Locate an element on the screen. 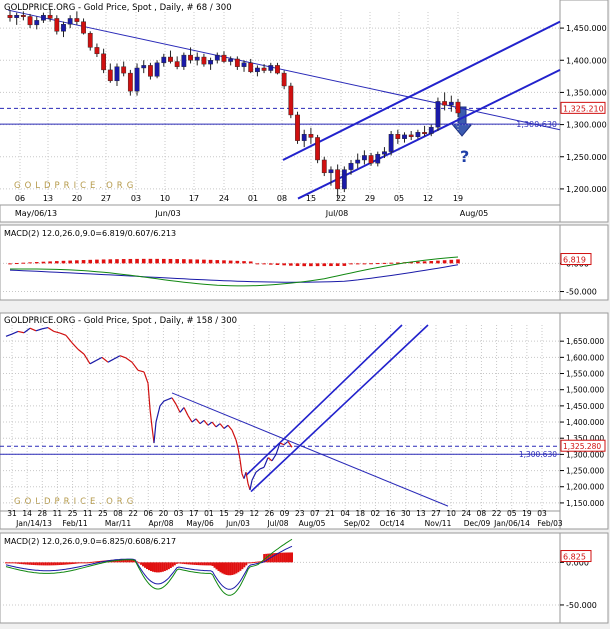  p1-x-tick-label: 06 is located at coordinates (20, 198).